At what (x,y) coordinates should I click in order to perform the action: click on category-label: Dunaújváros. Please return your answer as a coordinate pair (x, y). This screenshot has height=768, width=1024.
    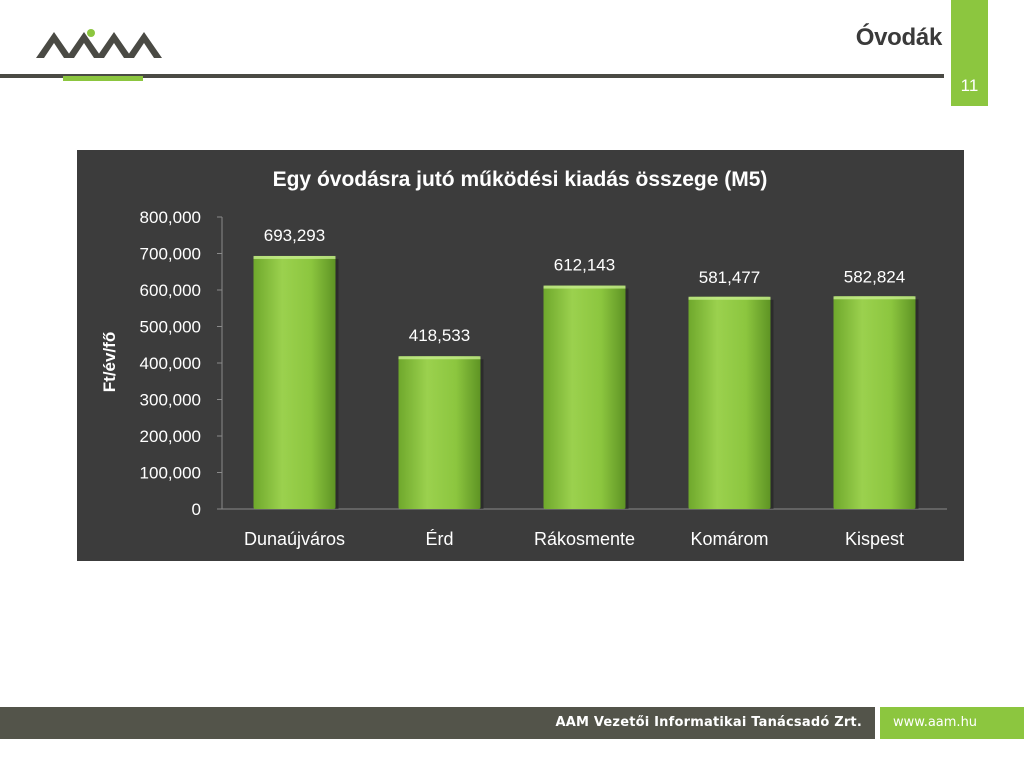
    Looking at the image, I should click on (294, 539).